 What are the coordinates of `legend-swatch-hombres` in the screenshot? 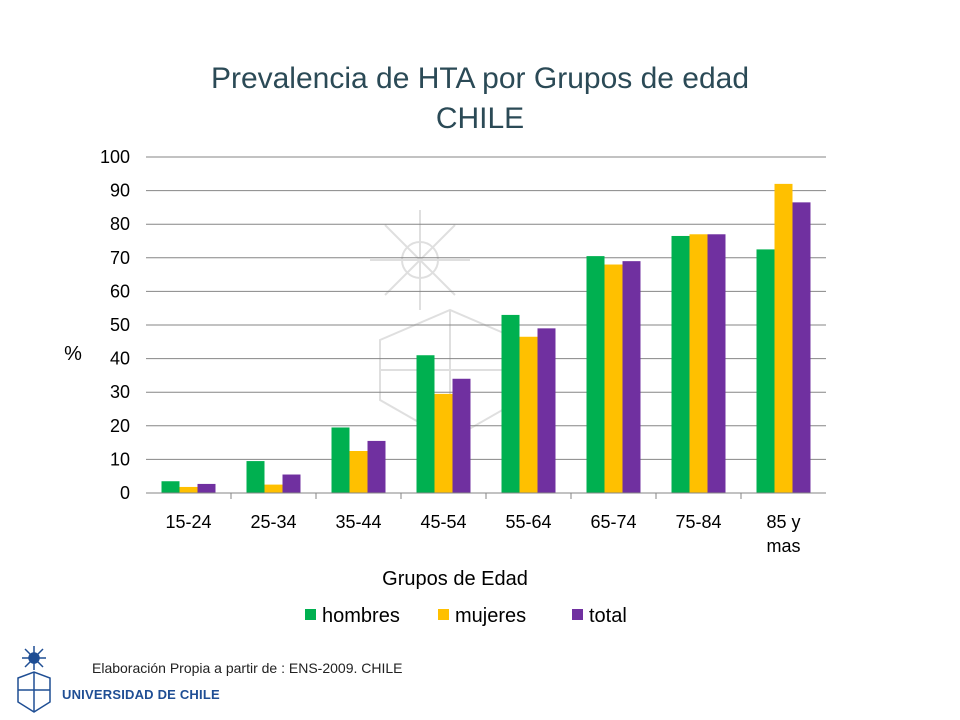 It's located at (310, 614).